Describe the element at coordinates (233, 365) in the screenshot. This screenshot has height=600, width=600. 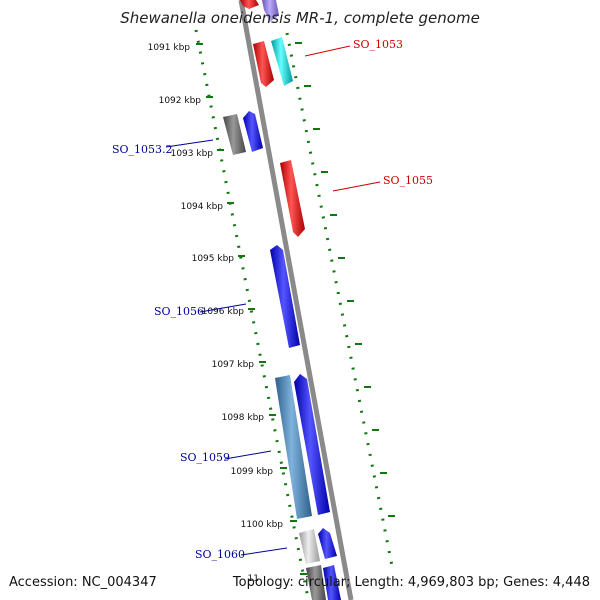
I see `tick-label: 1097 kbp` at that location.